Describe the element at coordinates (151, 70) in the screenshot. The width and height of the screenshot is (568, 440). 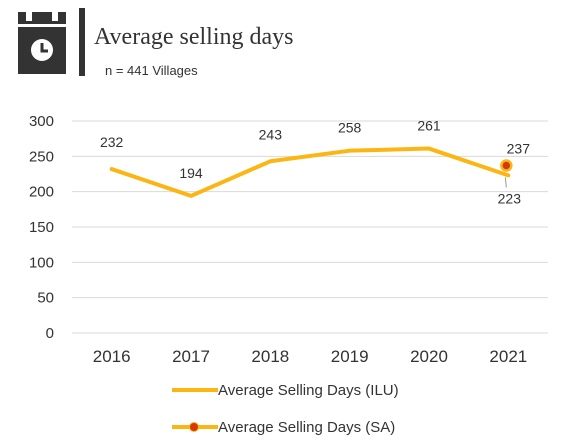
I see `sample-size-note: n = 441 Villages` at that location.